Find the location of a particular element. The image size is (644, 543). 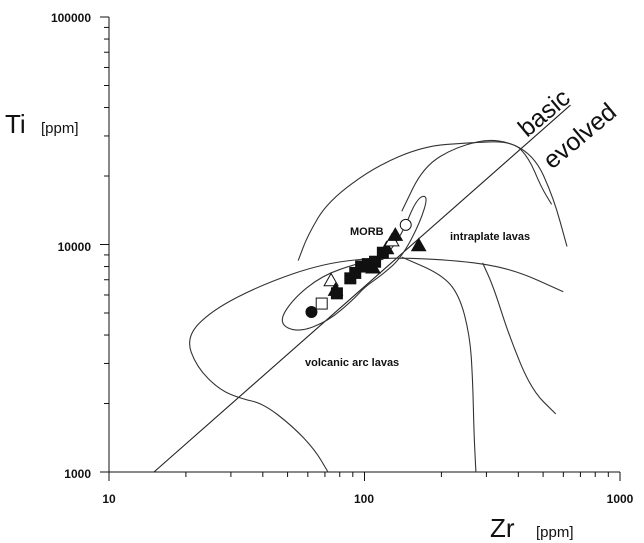

data-point-open-circle is located at coordinates (405, 224).